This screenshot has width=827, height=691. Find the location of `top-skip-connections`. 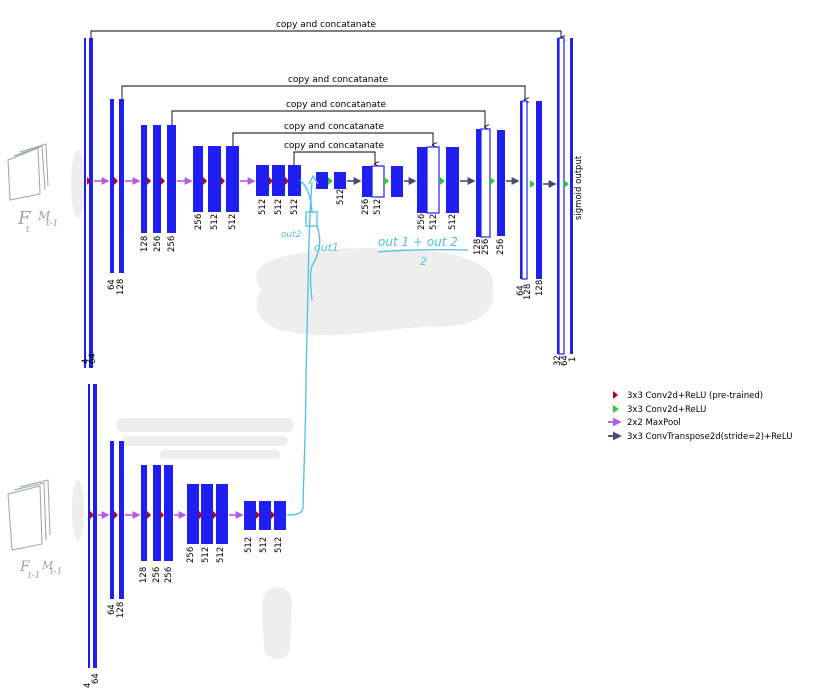

top-skip-connections is located at coordinates (325, 97).